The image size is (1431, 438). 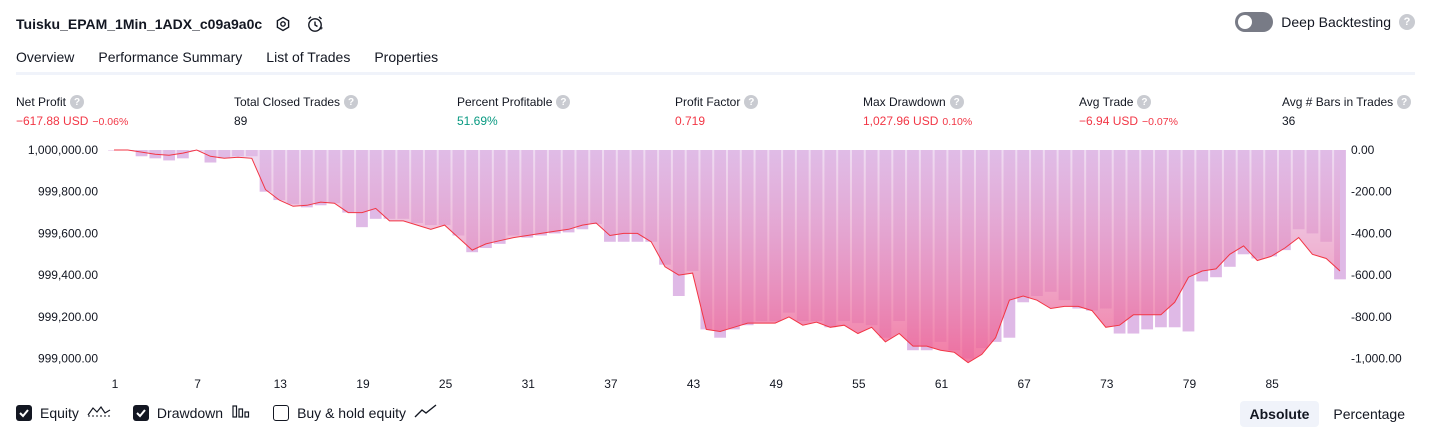 What do you see at coordinates (170, 57) in the screenshot?
I see `tab-performance-summary: Performance Summary` at bounding box center [170, 57].